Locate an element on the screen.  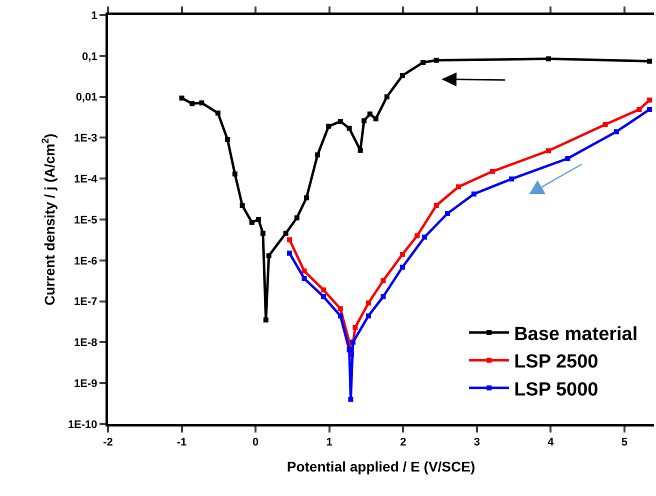
y-tick-label: 1E-10 is located at coordinates (83, 424).